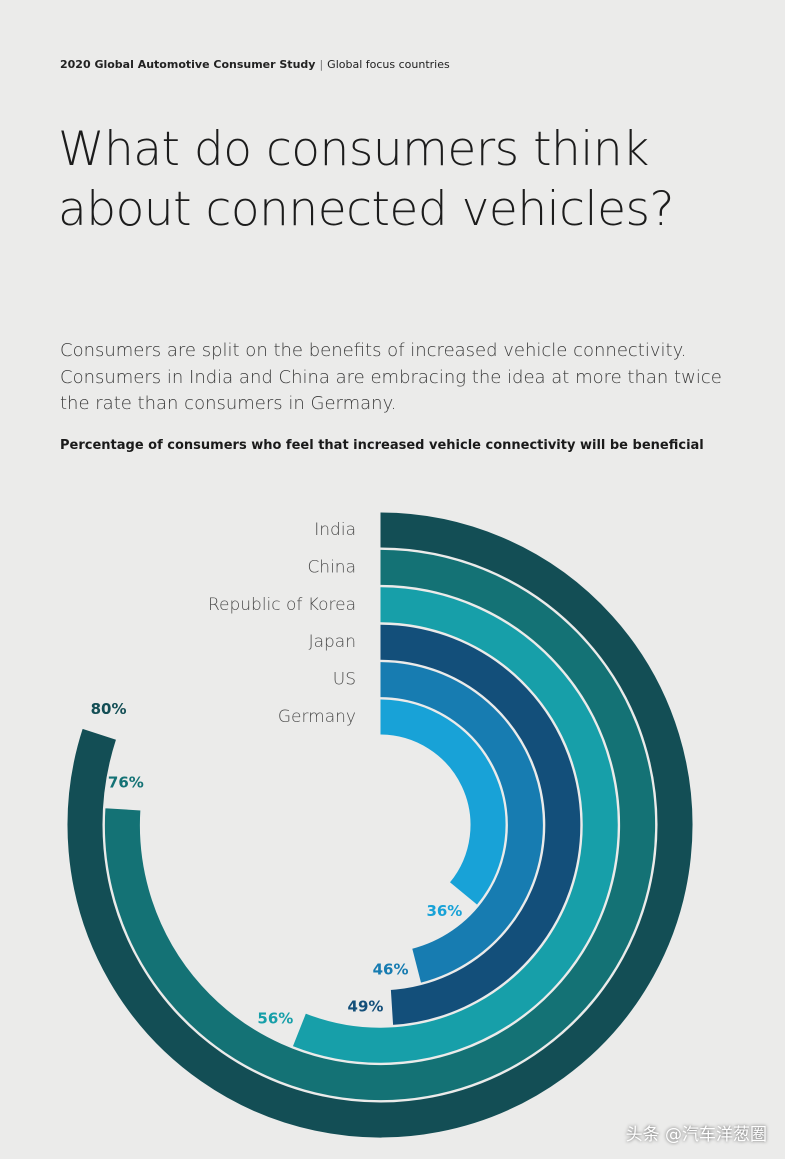 Image resolution: width=785 pixels, height=1159 pixels. Describe the element at coordinates (353, 149) in the screenshot. I see `title-line: What do consumers think` at that location.